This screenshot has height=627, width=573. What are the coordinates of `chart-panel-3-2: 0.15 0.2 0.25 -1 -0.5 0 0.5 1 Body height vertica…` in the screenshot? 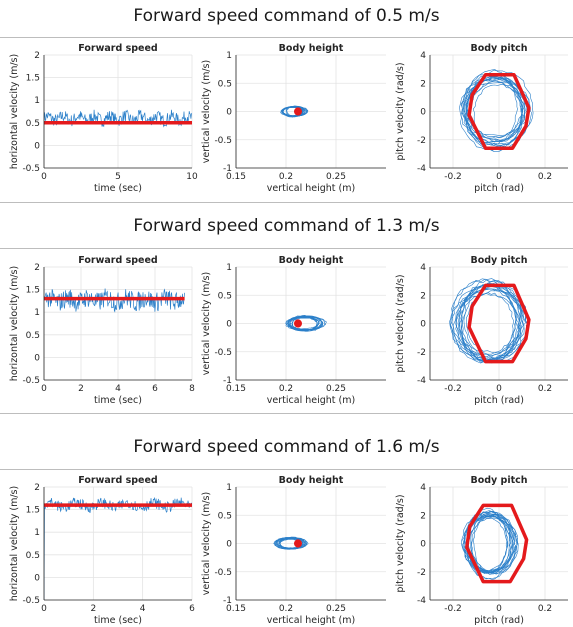 It's located at (293, 550).